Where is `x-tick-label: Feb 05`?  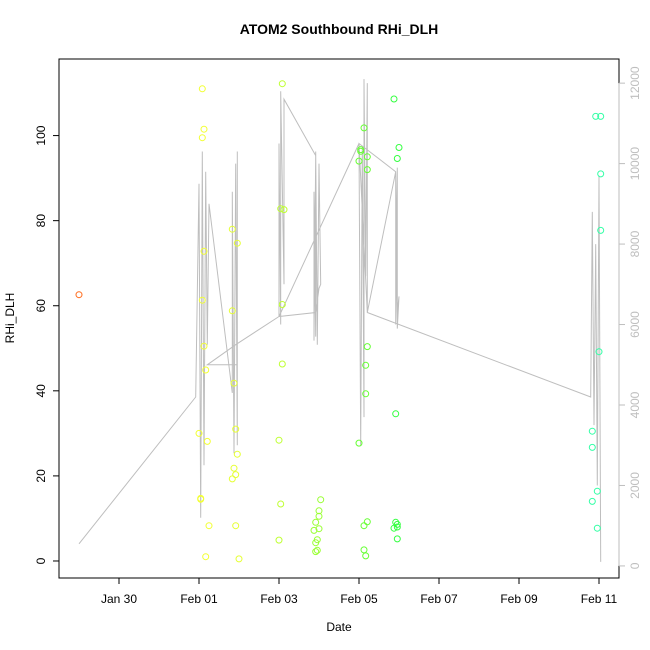
x-tick-label: Feb 05 is located at coordinates (359, 599).